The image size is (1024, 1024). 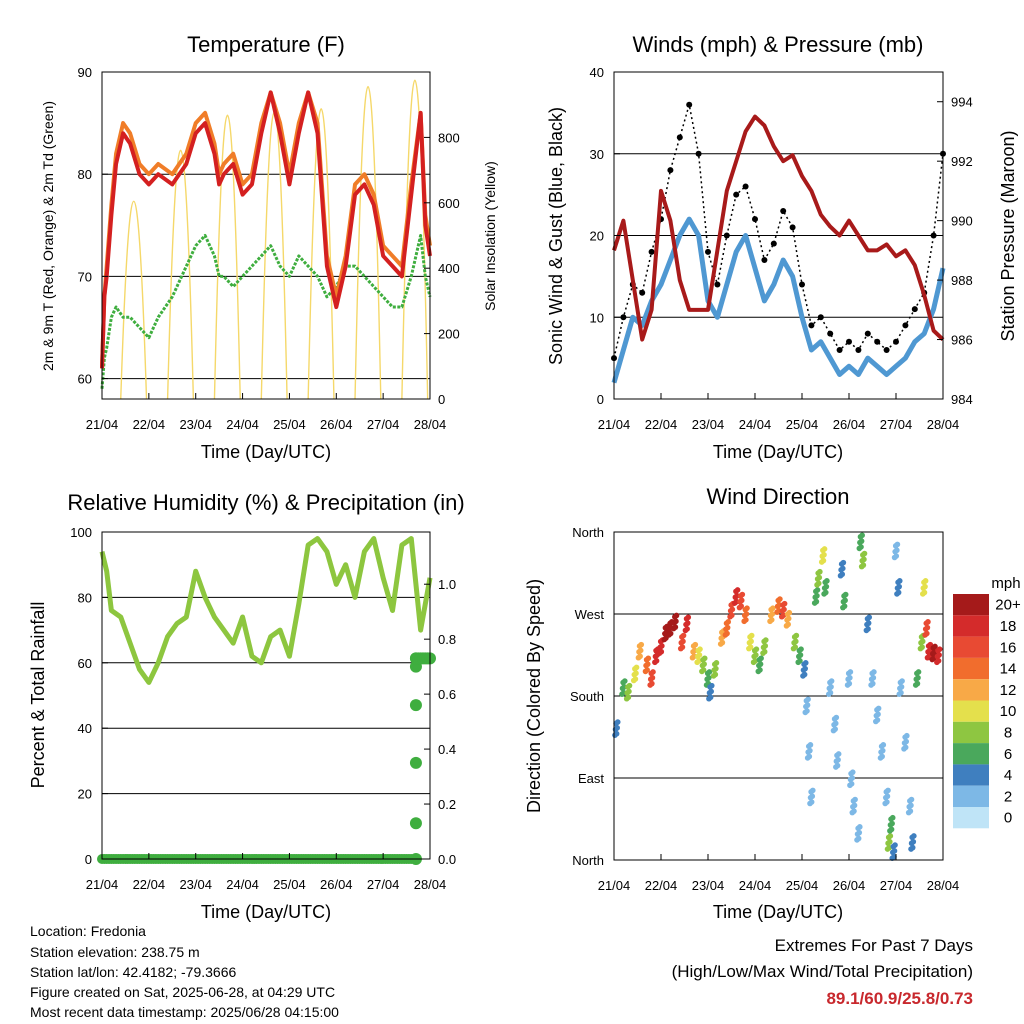 What do you see at coordinates (449, 268) in the screenshot?
I see `y-tick-label-right: 400` at bounding box center [449, 268].